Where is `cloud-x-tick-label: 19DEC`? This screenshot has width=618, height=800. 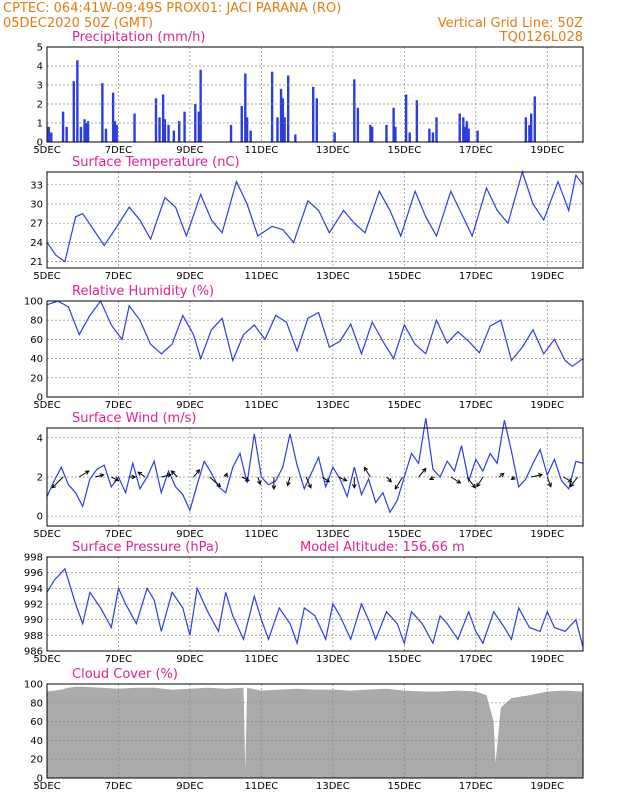 cloud-x-tick-label: 19DEC is located at coordinates (547, 786).